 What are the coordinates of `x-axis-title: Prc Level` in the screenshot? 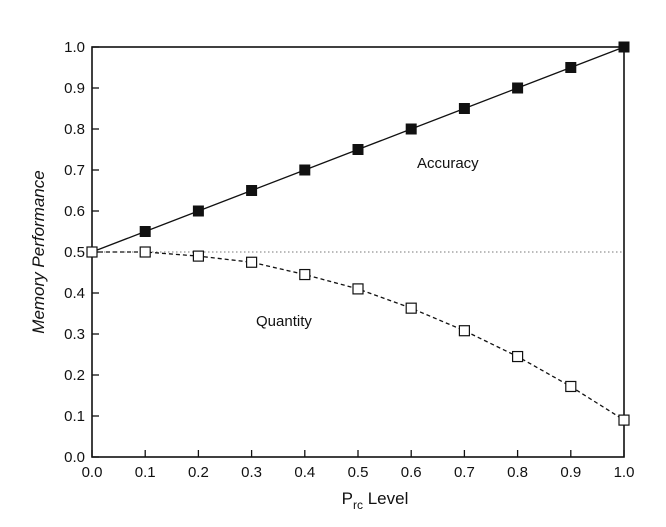 It's located at (375, 500).